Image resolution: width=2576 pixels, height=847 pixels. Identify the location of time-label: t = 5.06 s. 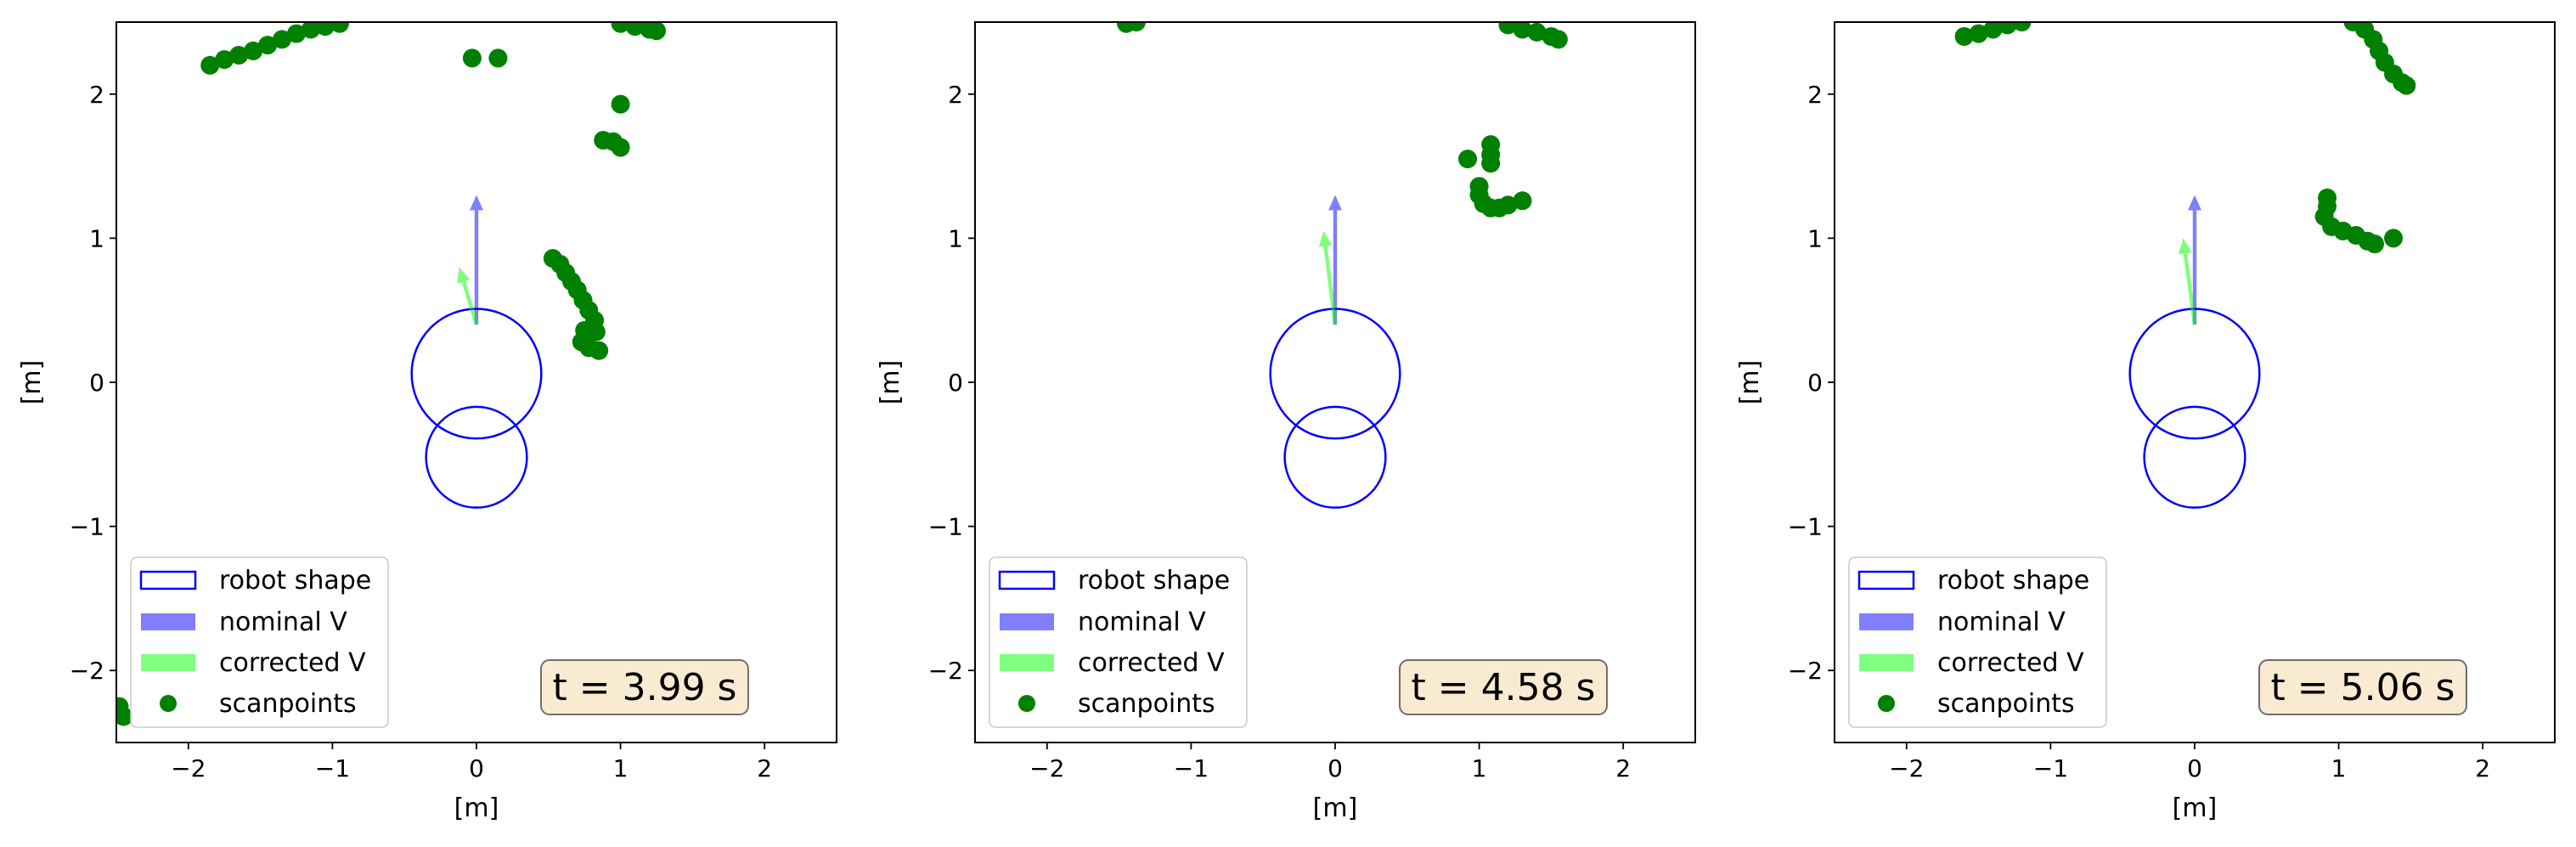
(2363, 687).